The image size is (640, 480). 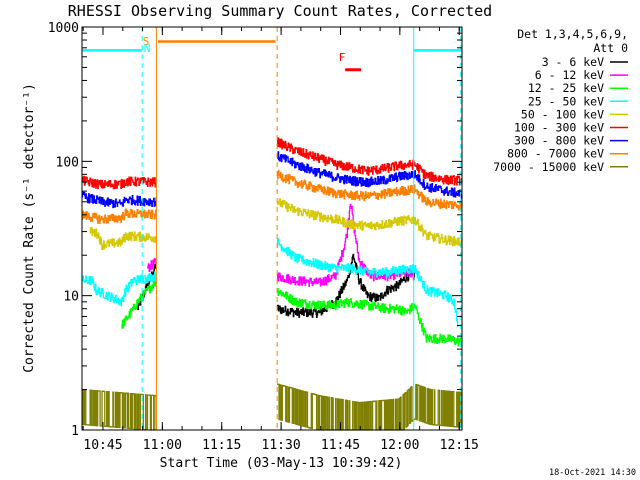 What do you see at coordinates (573, 62) in the screenshot?
I see `legend-label: 3 - 6 keV` at bounding box center [573, 62].